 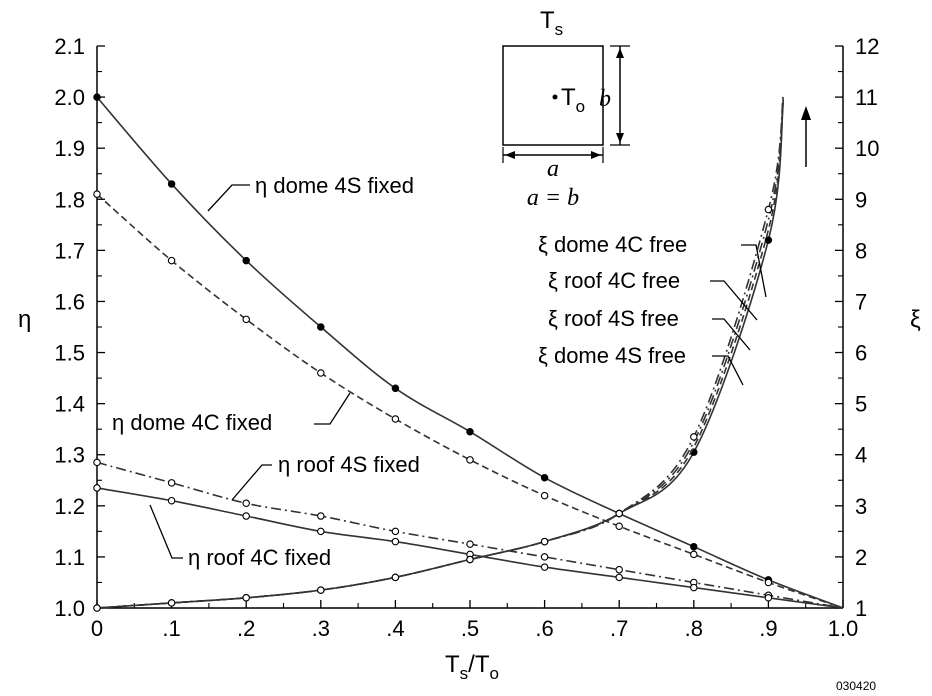 I want to click on svg-text: Ts, so click(x=551, y=23).